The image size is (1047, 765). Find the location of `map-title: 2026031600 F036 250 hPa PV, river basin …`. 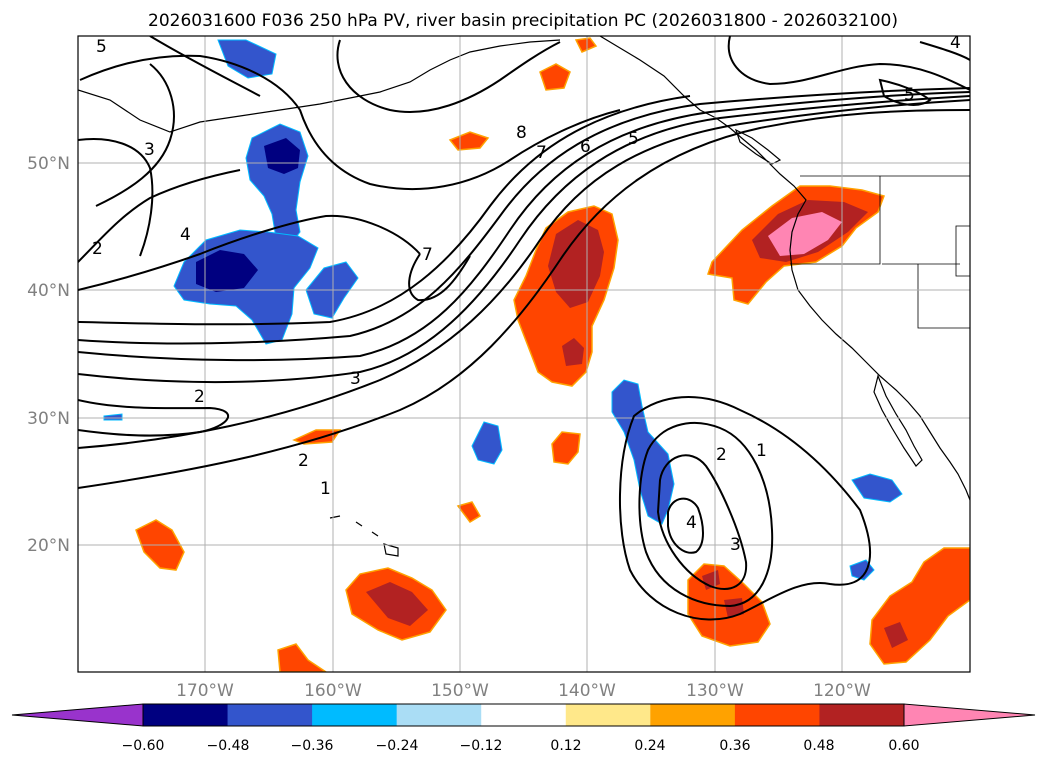

map-title: 2026031600 F036 250 hPa PV, river basin … is located at coordinates (523, 21).